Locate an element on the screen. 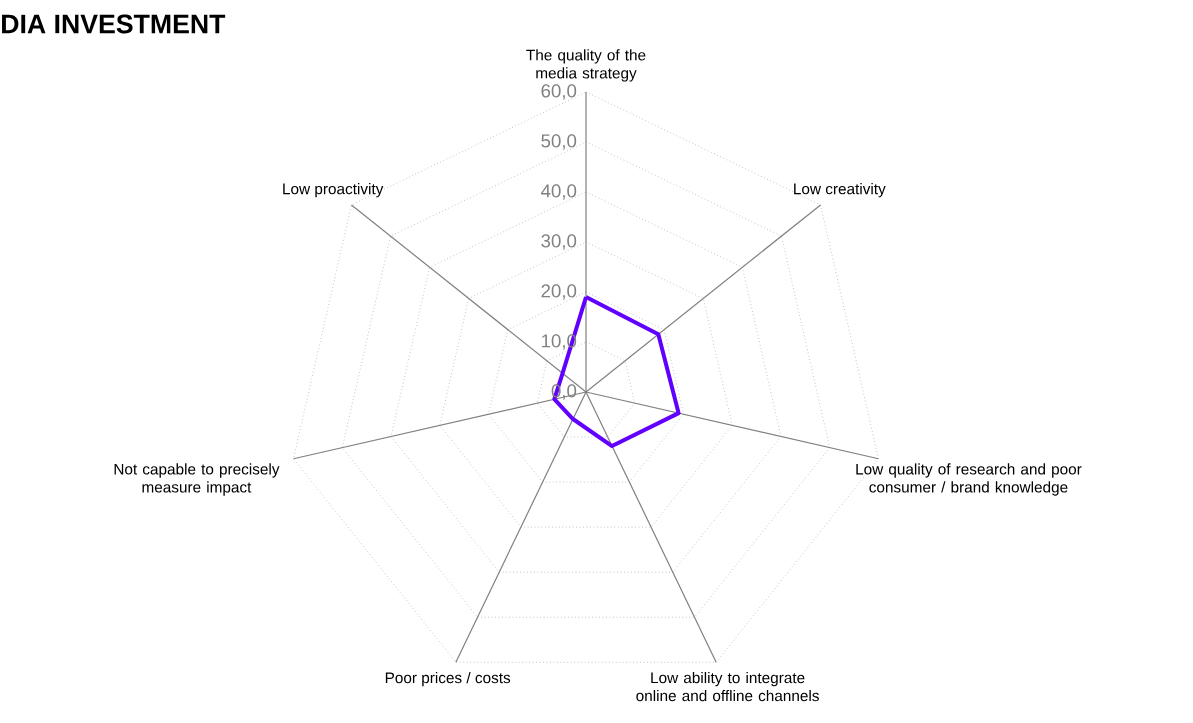 This screenshot has height=723, width=1193. spoke-label: The quality of the media strategy is located at coordinates (586, 65).